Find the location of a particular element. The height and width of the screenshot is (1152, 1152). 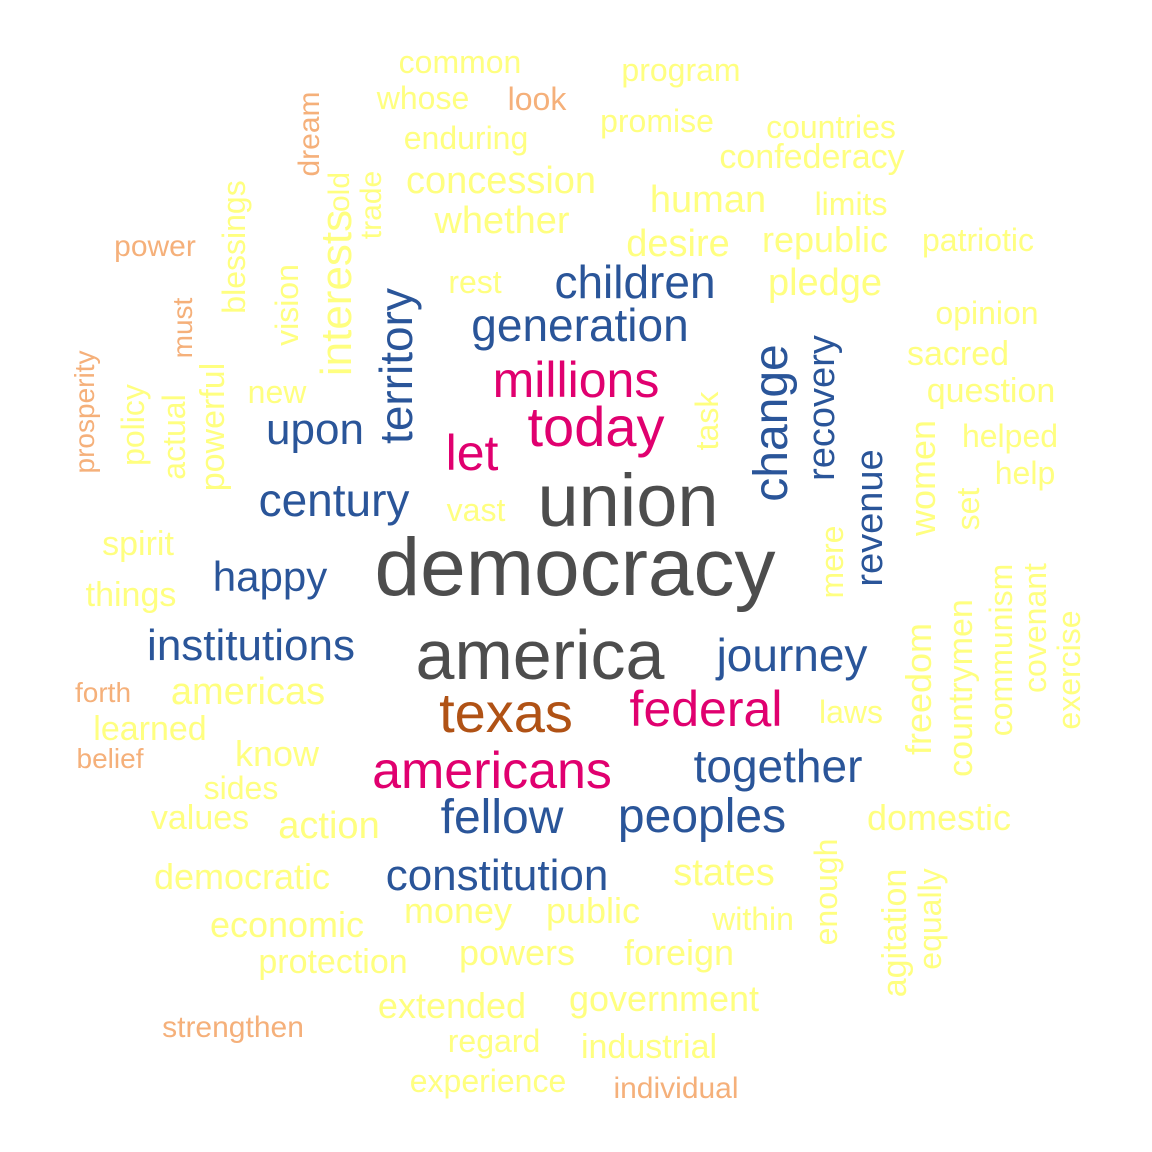

word-domestic: domestic is located at coordinates (939, 817).